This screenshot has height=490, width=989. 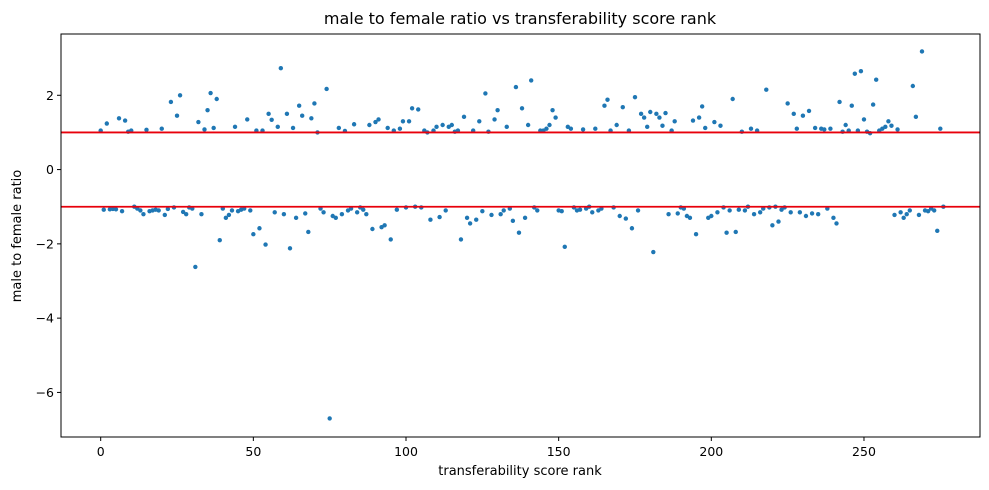 What do you see at coordinates (520, 471) in the screenshot?
I see `x-axis-label: transferability score rank` at bounding box center [520, 471].